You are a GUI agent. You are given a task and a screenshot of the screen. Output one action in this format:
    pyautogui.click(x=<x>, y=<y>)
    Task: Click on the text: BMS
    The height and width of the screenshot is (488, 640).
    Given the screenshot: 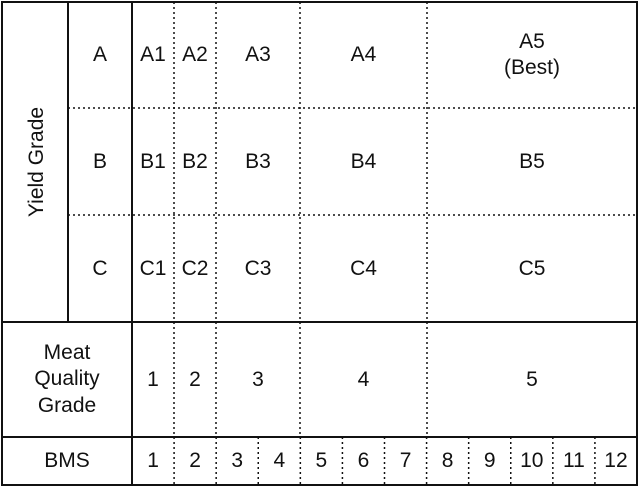 What is the action you would take?
    pyautogui.click(x=67, y=461)
    